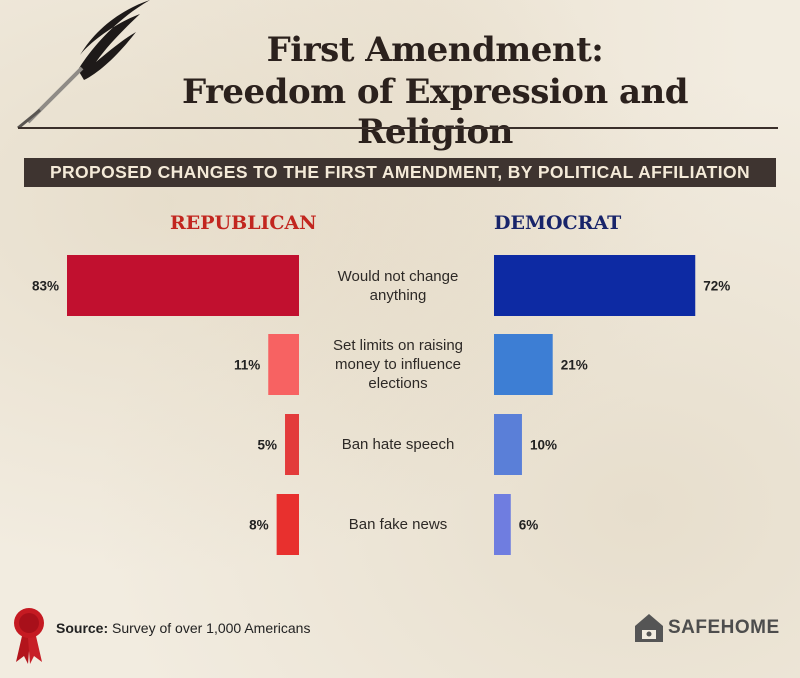  Describe the element at coordinates (543, 445) in the screenshot. I see `value-label-democrat-3: 10%` at that location.